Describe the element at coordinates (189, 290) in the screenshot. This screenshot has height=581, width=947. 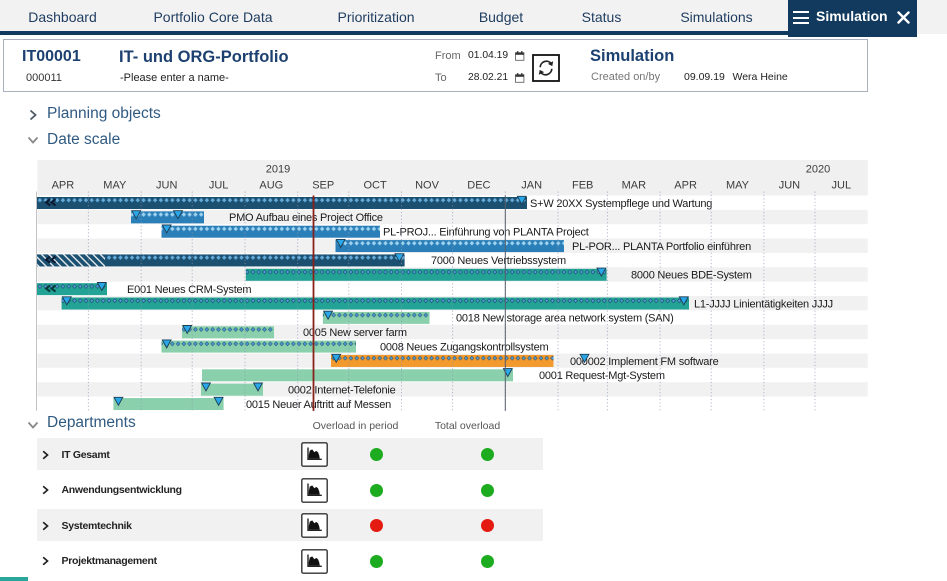
I see `svg-text: E001 Neues CRM-System` at that location.